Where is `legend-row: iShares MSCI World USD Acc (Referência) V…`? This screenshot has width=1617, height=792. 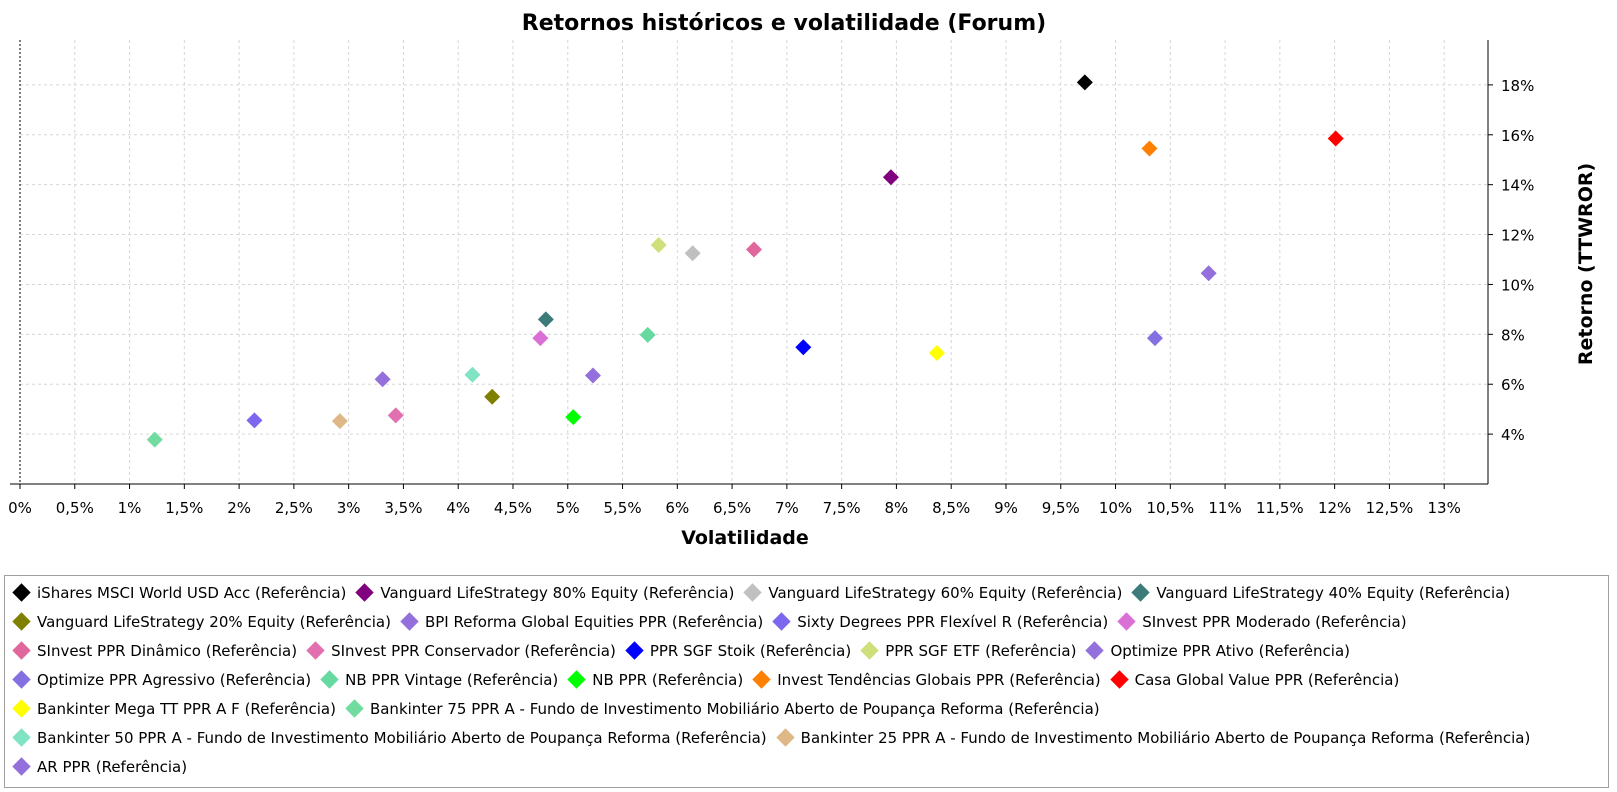
legend-row: iShares MSCI World USD Acc (Referência) V… is located at coordinates (764, 592).